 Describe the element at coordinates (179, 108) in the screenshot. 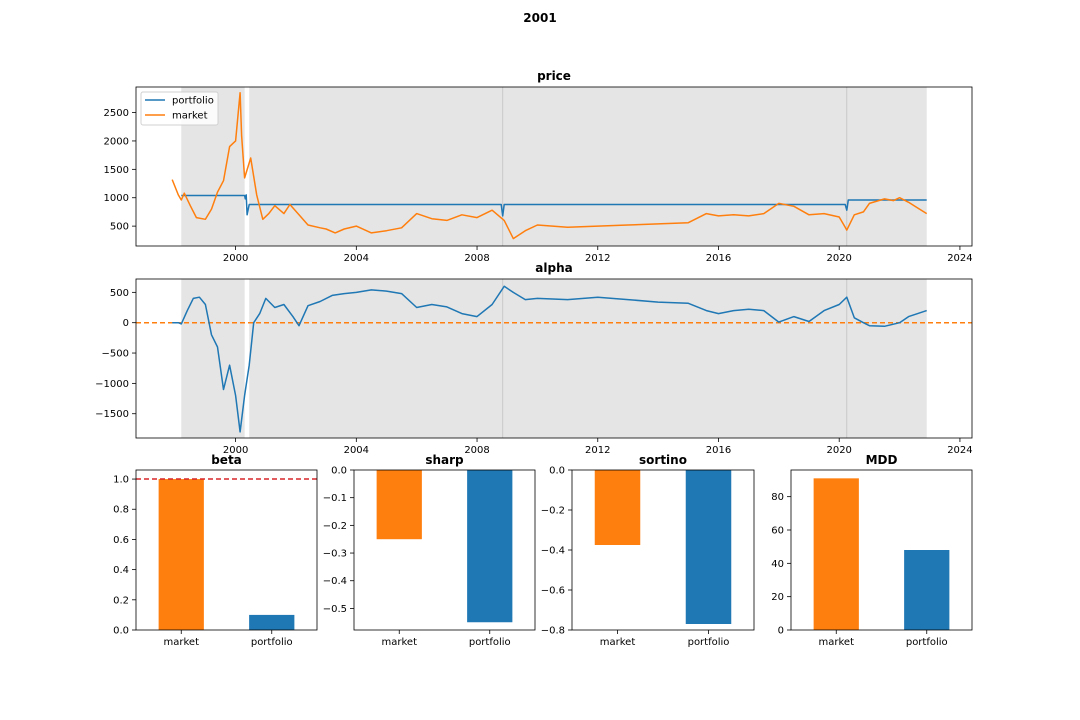

I see `legend: portfolio market` at that location.